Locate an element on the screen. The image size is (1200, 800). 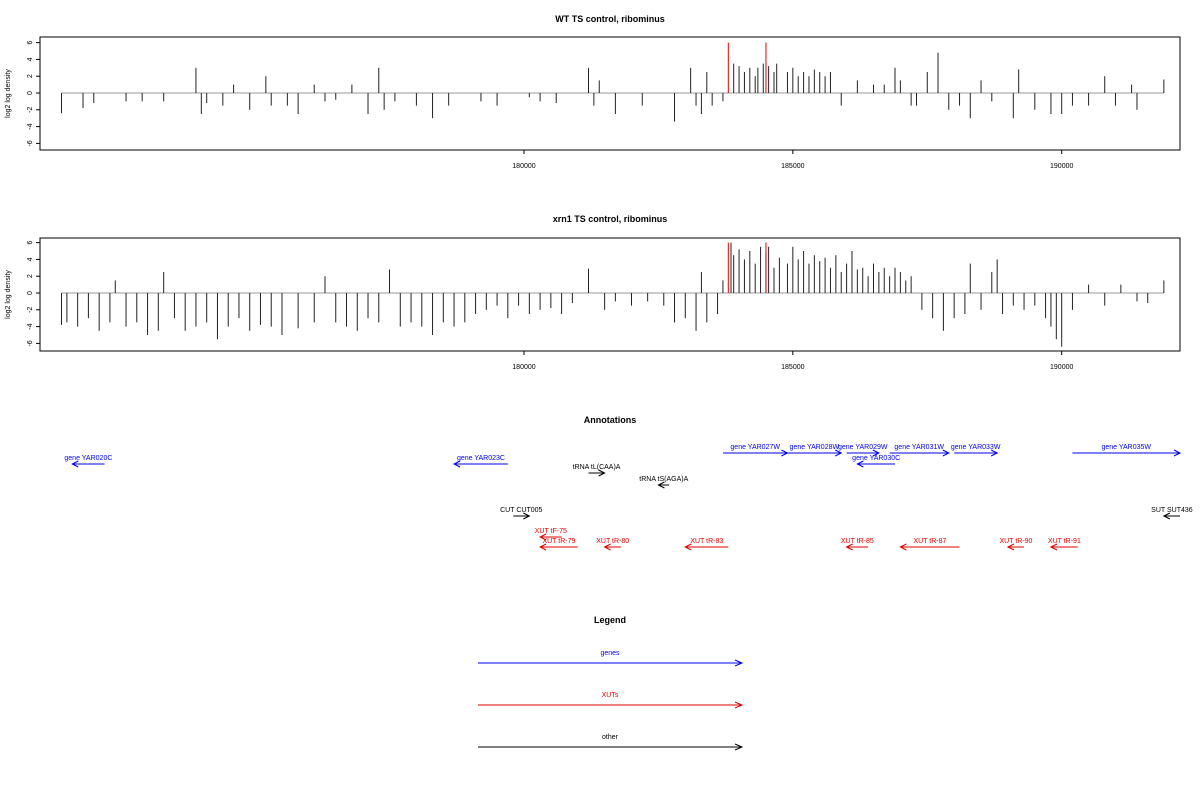
annotation-label: XUT tF-75 is located at coordinates (551, 531).